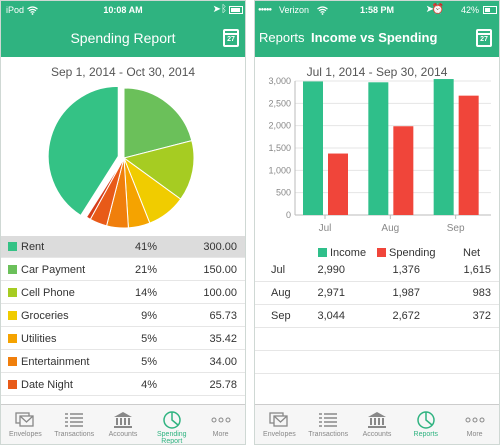 The image size is (500, 445). What do you see at coordinates (377, 39) in the screenshot?
I see `nav-bar: Reports Income vs Spending 27` at bounding box center [377, 39].